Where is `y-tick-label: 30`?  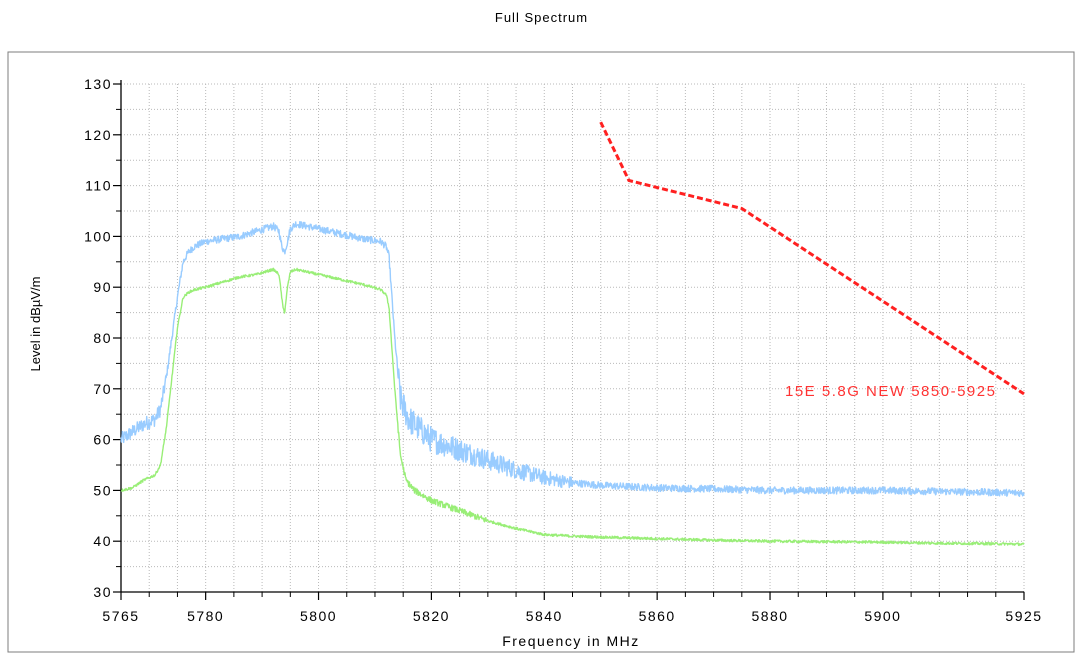
y-tick-label: 30 is located at coordinates (102, 592).